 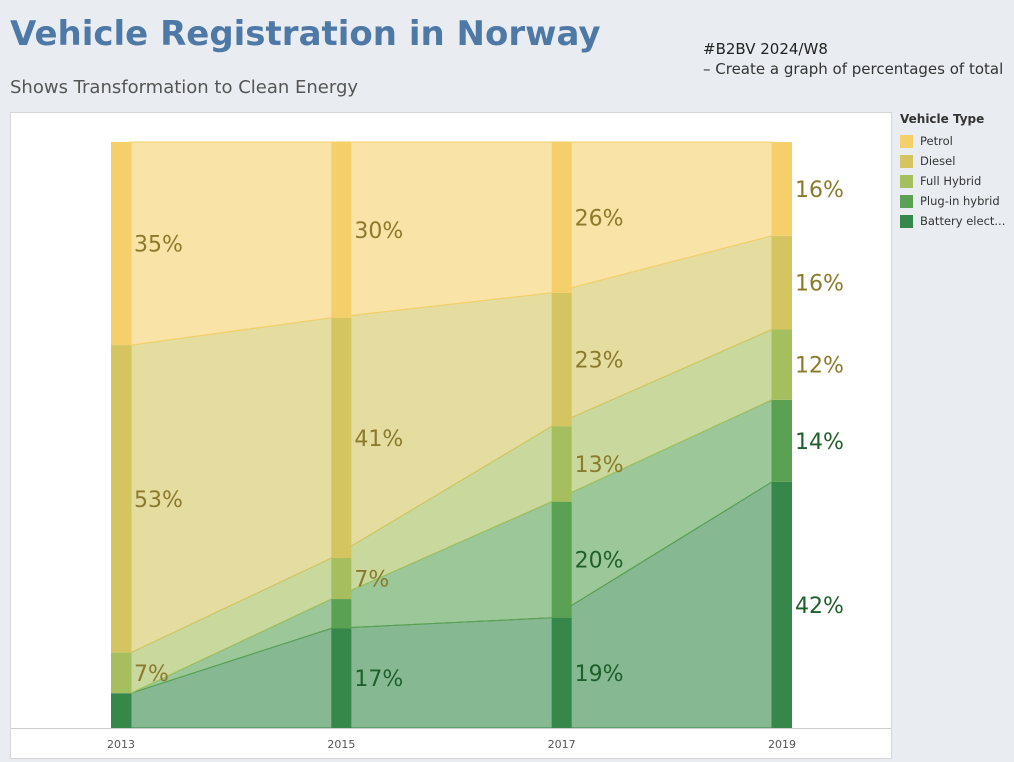 I want to click on legend-item-full-hybrid: Full Hybrid, so click(x=955, y=181).